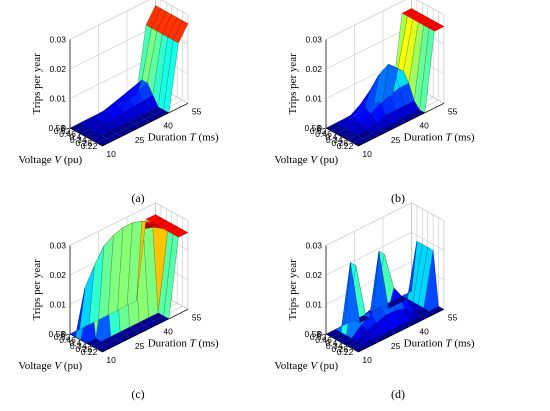 The image size is (550, 411). Describe the element at coordinates (137, 198) in the screenshot. I see `subplot-caption: (a)` at that location.